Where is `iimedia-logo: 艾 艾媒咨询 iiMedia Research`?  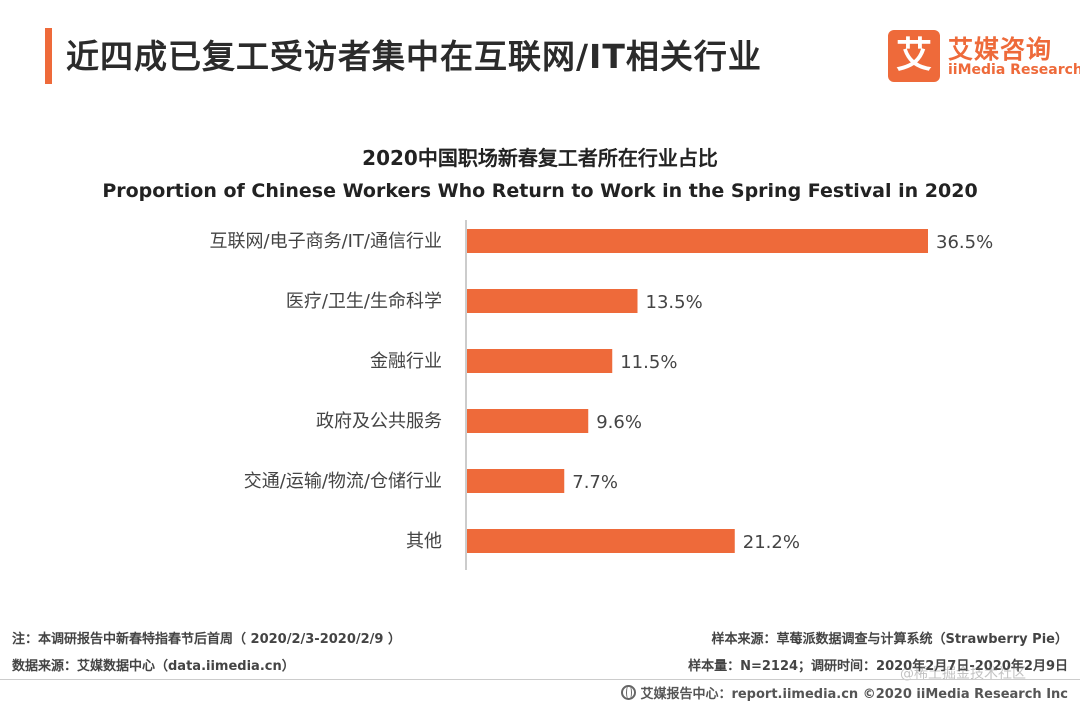 iimedia-logo: 艾 艾媒咨询 iiMedia Research is located at coordinates (984, 56).